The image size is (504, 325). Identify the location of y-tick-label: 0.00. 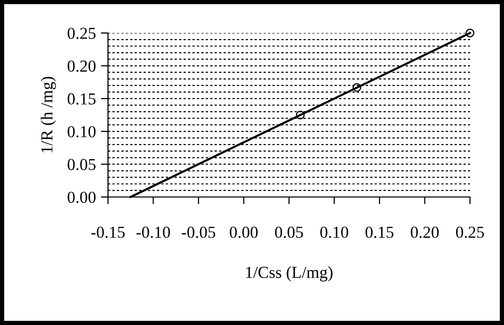
(82, 198).